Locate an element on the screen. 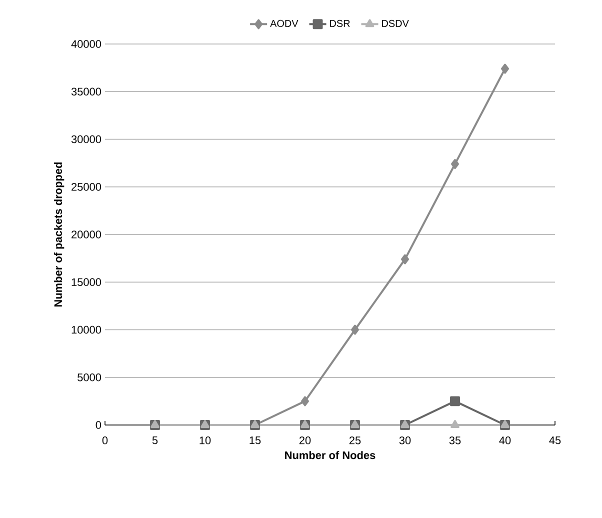 This screenshot has height=518, width=602. x-tick-label: 25 is located at coordinates (355, 440).